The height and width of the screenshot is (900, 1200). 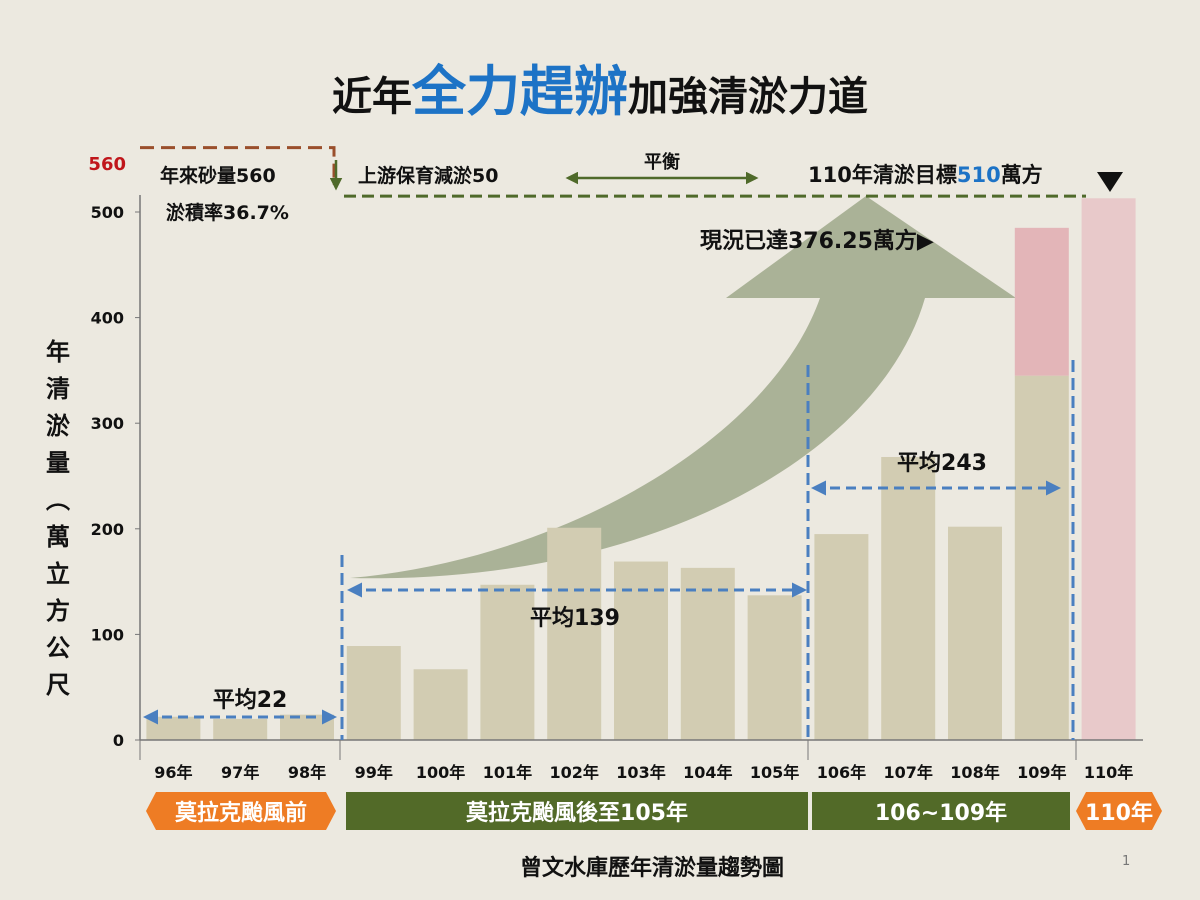 What do you see at coordinates (107, 634) in the screenshot?
I see `y-tick-label: 100` at bounding box center [107, 634].